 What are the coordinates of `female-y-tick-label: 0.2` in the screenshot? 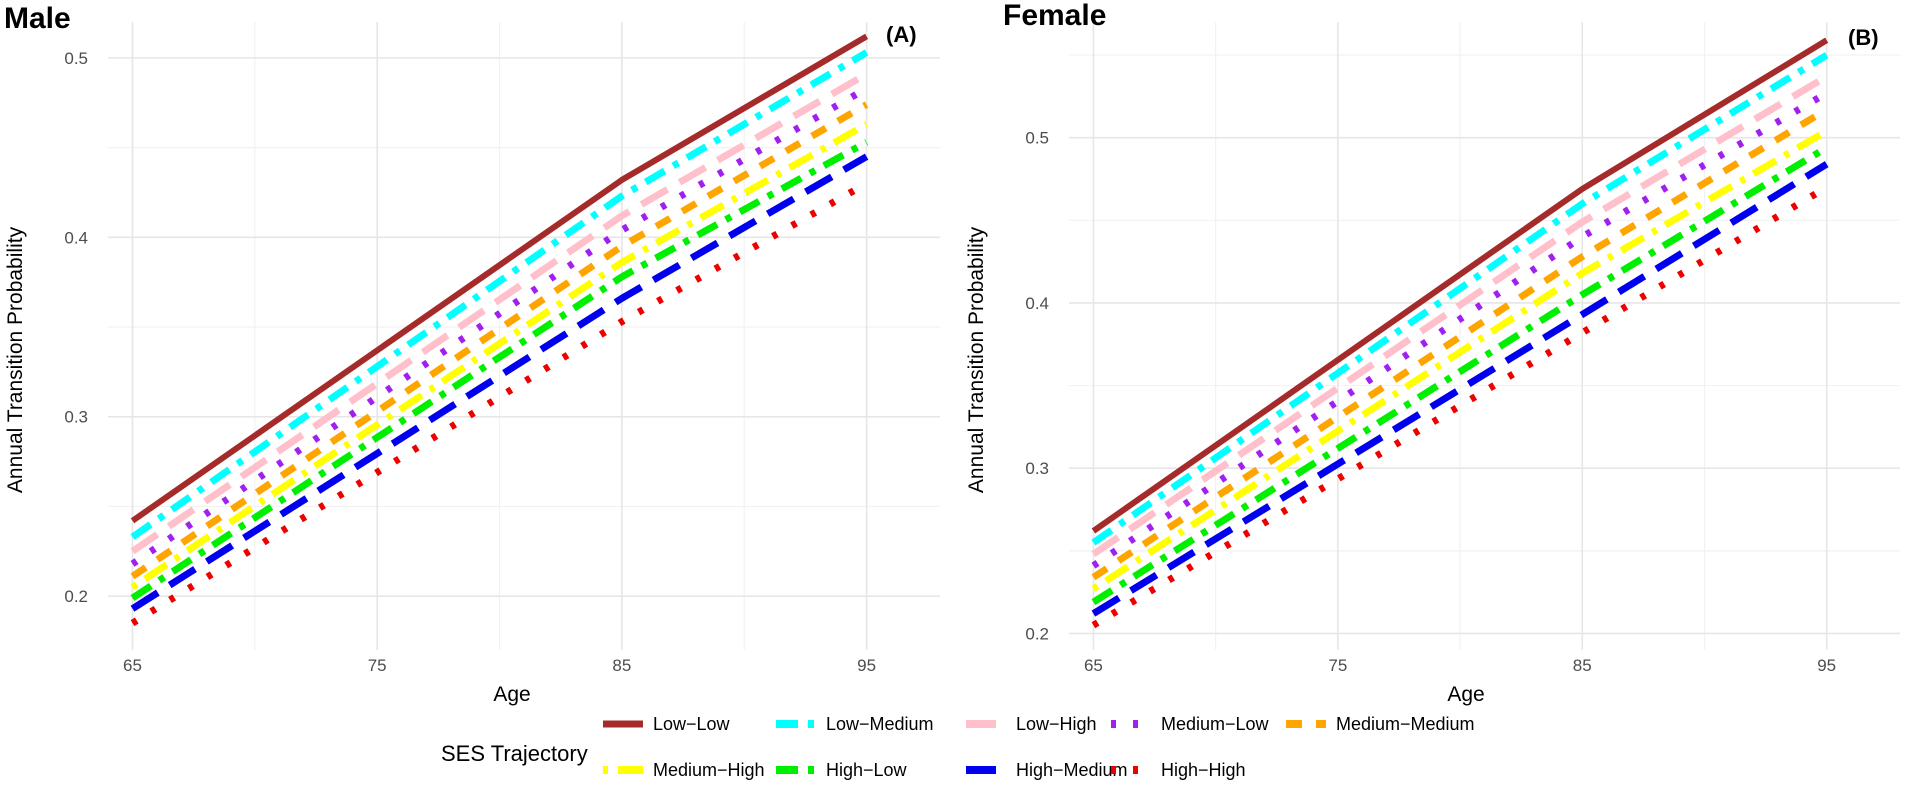 It's located at (1037, 633).